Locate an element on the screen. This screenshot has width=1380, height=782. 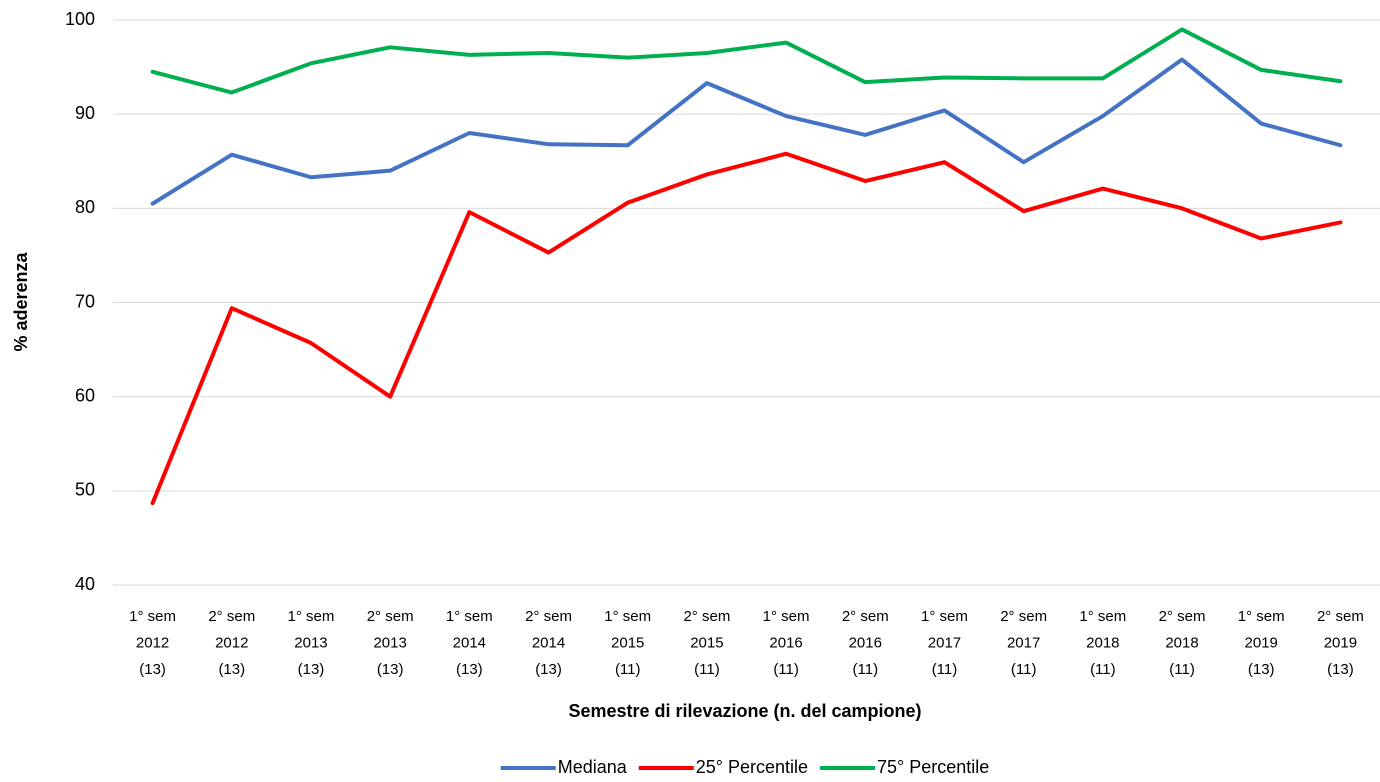
y-tick-label: 50 is located at coordinates (85, 490).